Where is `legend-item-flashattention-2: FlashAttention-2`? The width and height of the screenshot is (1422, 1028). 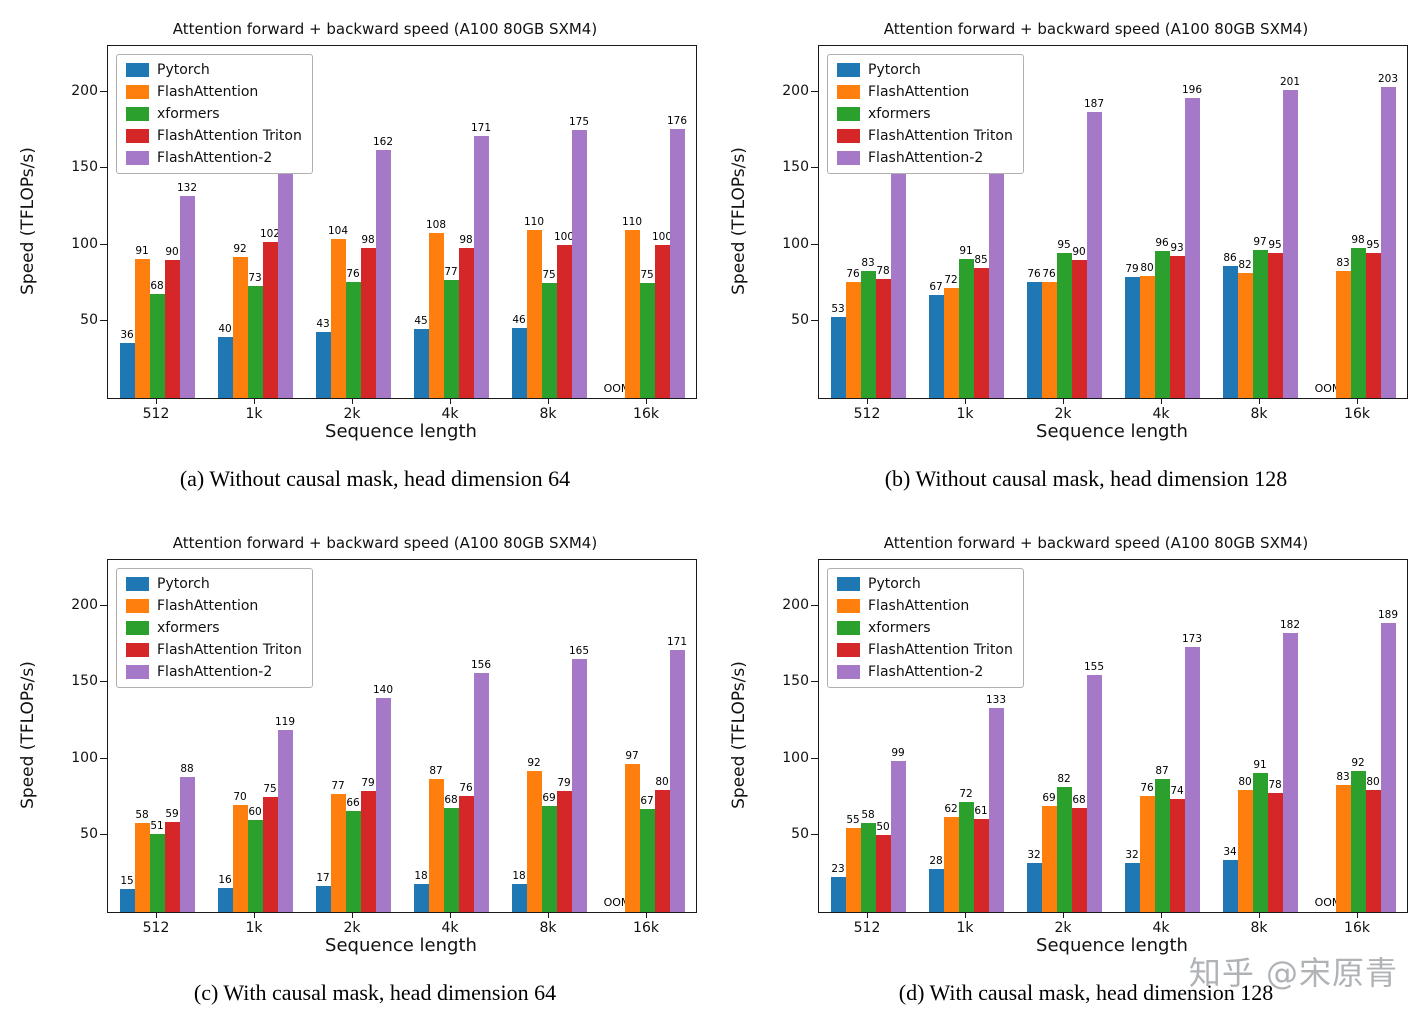
legend-item-flashattention-2: FlashAttention-2 is located at coordinates (214, 158).